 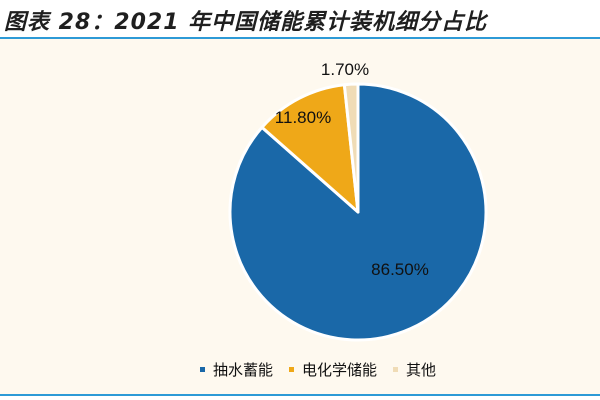 I want to click on pie-label-other: 1.70%, so click(x=345, y=69).